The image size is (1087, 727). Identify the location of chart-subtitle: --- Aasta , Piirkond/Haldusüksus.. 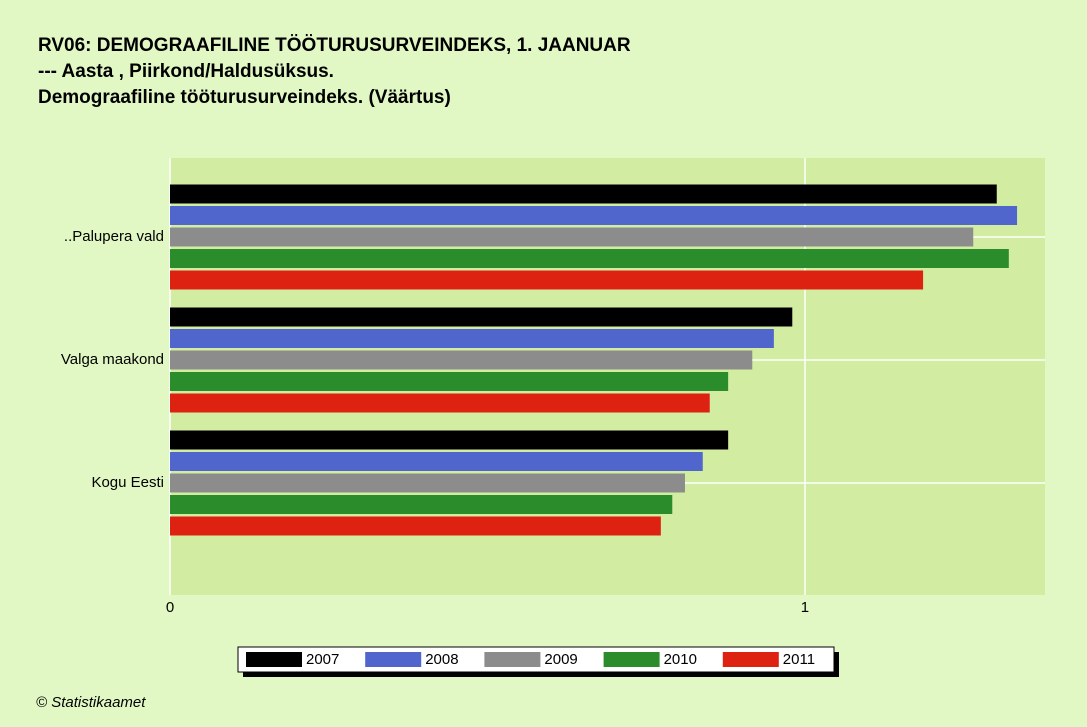
(186, 71).